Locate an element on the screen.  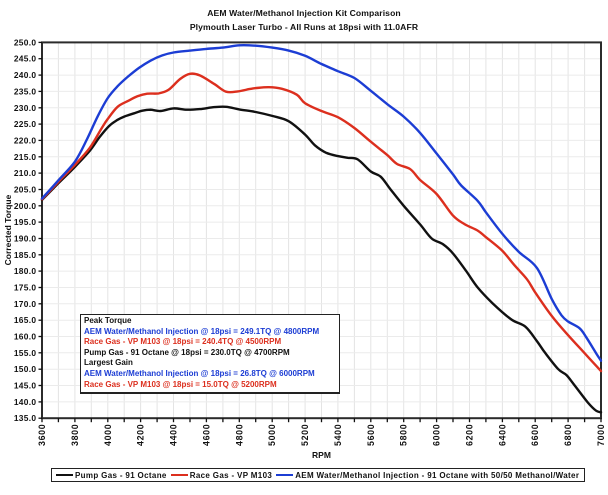
svg-text: 5200 is located at coordinates (305, 435).